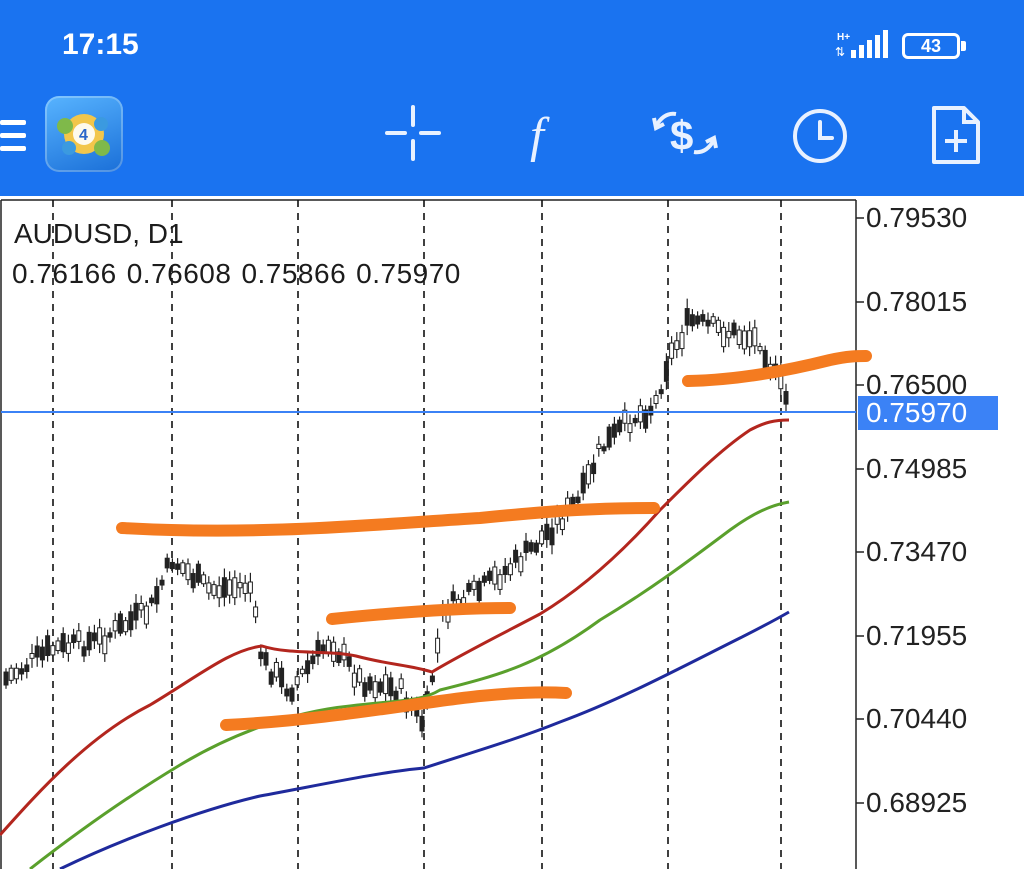 The height and width of the screenshot is (869, 1024). Describe the element at coordinates (540, 134) in the screenshot. I see `svg-text: f` at that location.